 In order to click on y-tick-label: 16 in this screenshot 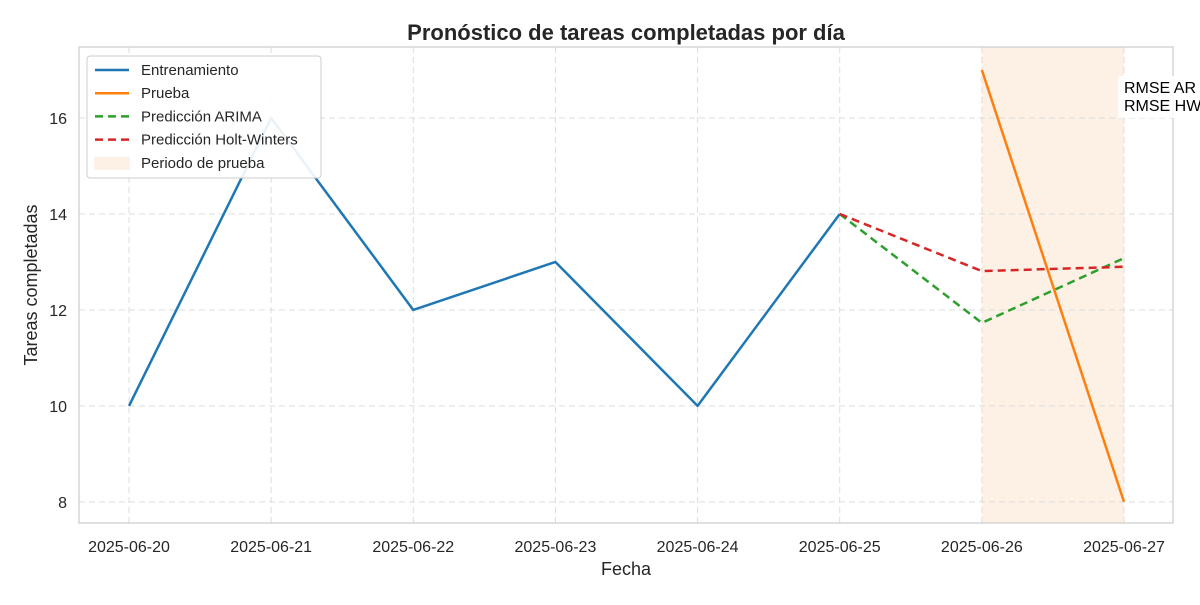, I will do `click(58, 119)`.